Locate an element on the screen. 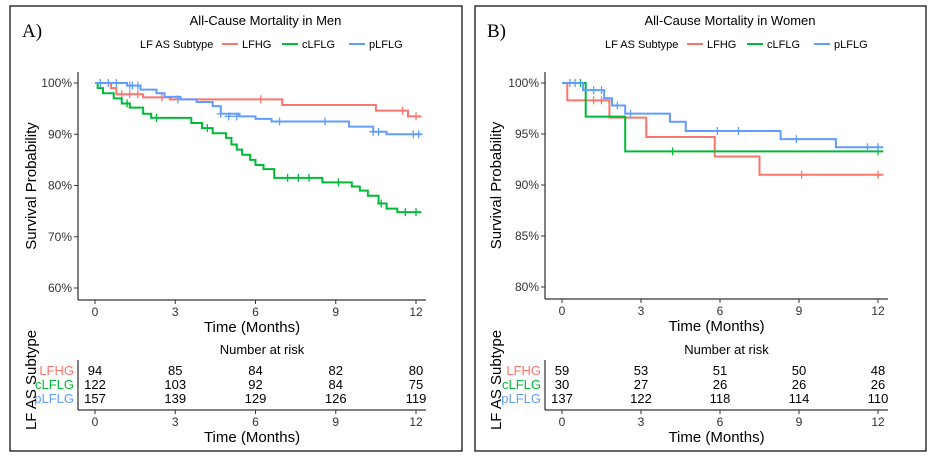  risk-count: 129 is located at coordinates (256, 398).